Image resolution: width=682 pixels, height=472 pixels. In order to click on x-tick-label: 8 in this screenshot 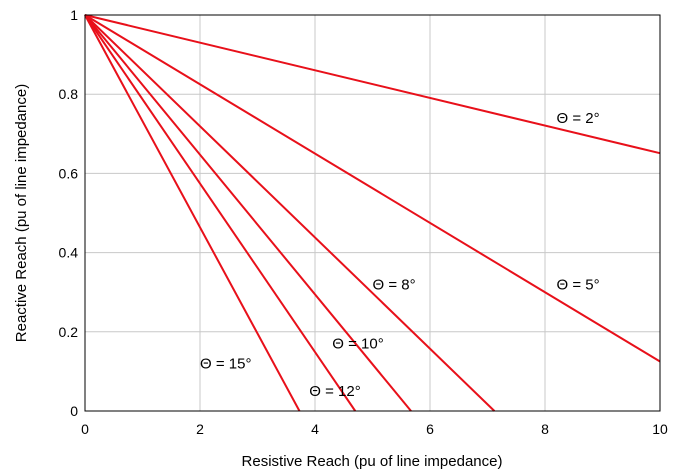, I will do `click(545, 429)`.